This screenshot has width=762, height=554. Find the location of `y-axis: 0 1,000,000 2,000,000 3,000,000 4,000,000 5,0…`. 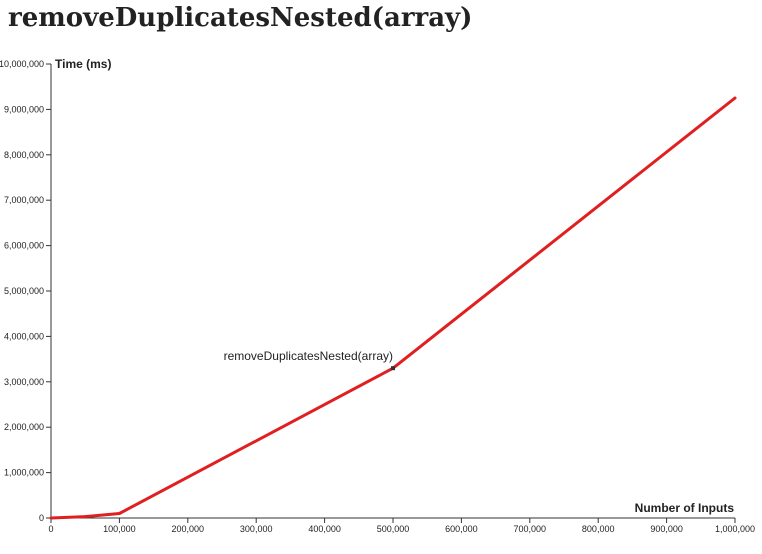

y-axis: 0 1,000,000 2,000,000 3,000,000 4,000,000 5,0… is located at coordinates (26, 291).